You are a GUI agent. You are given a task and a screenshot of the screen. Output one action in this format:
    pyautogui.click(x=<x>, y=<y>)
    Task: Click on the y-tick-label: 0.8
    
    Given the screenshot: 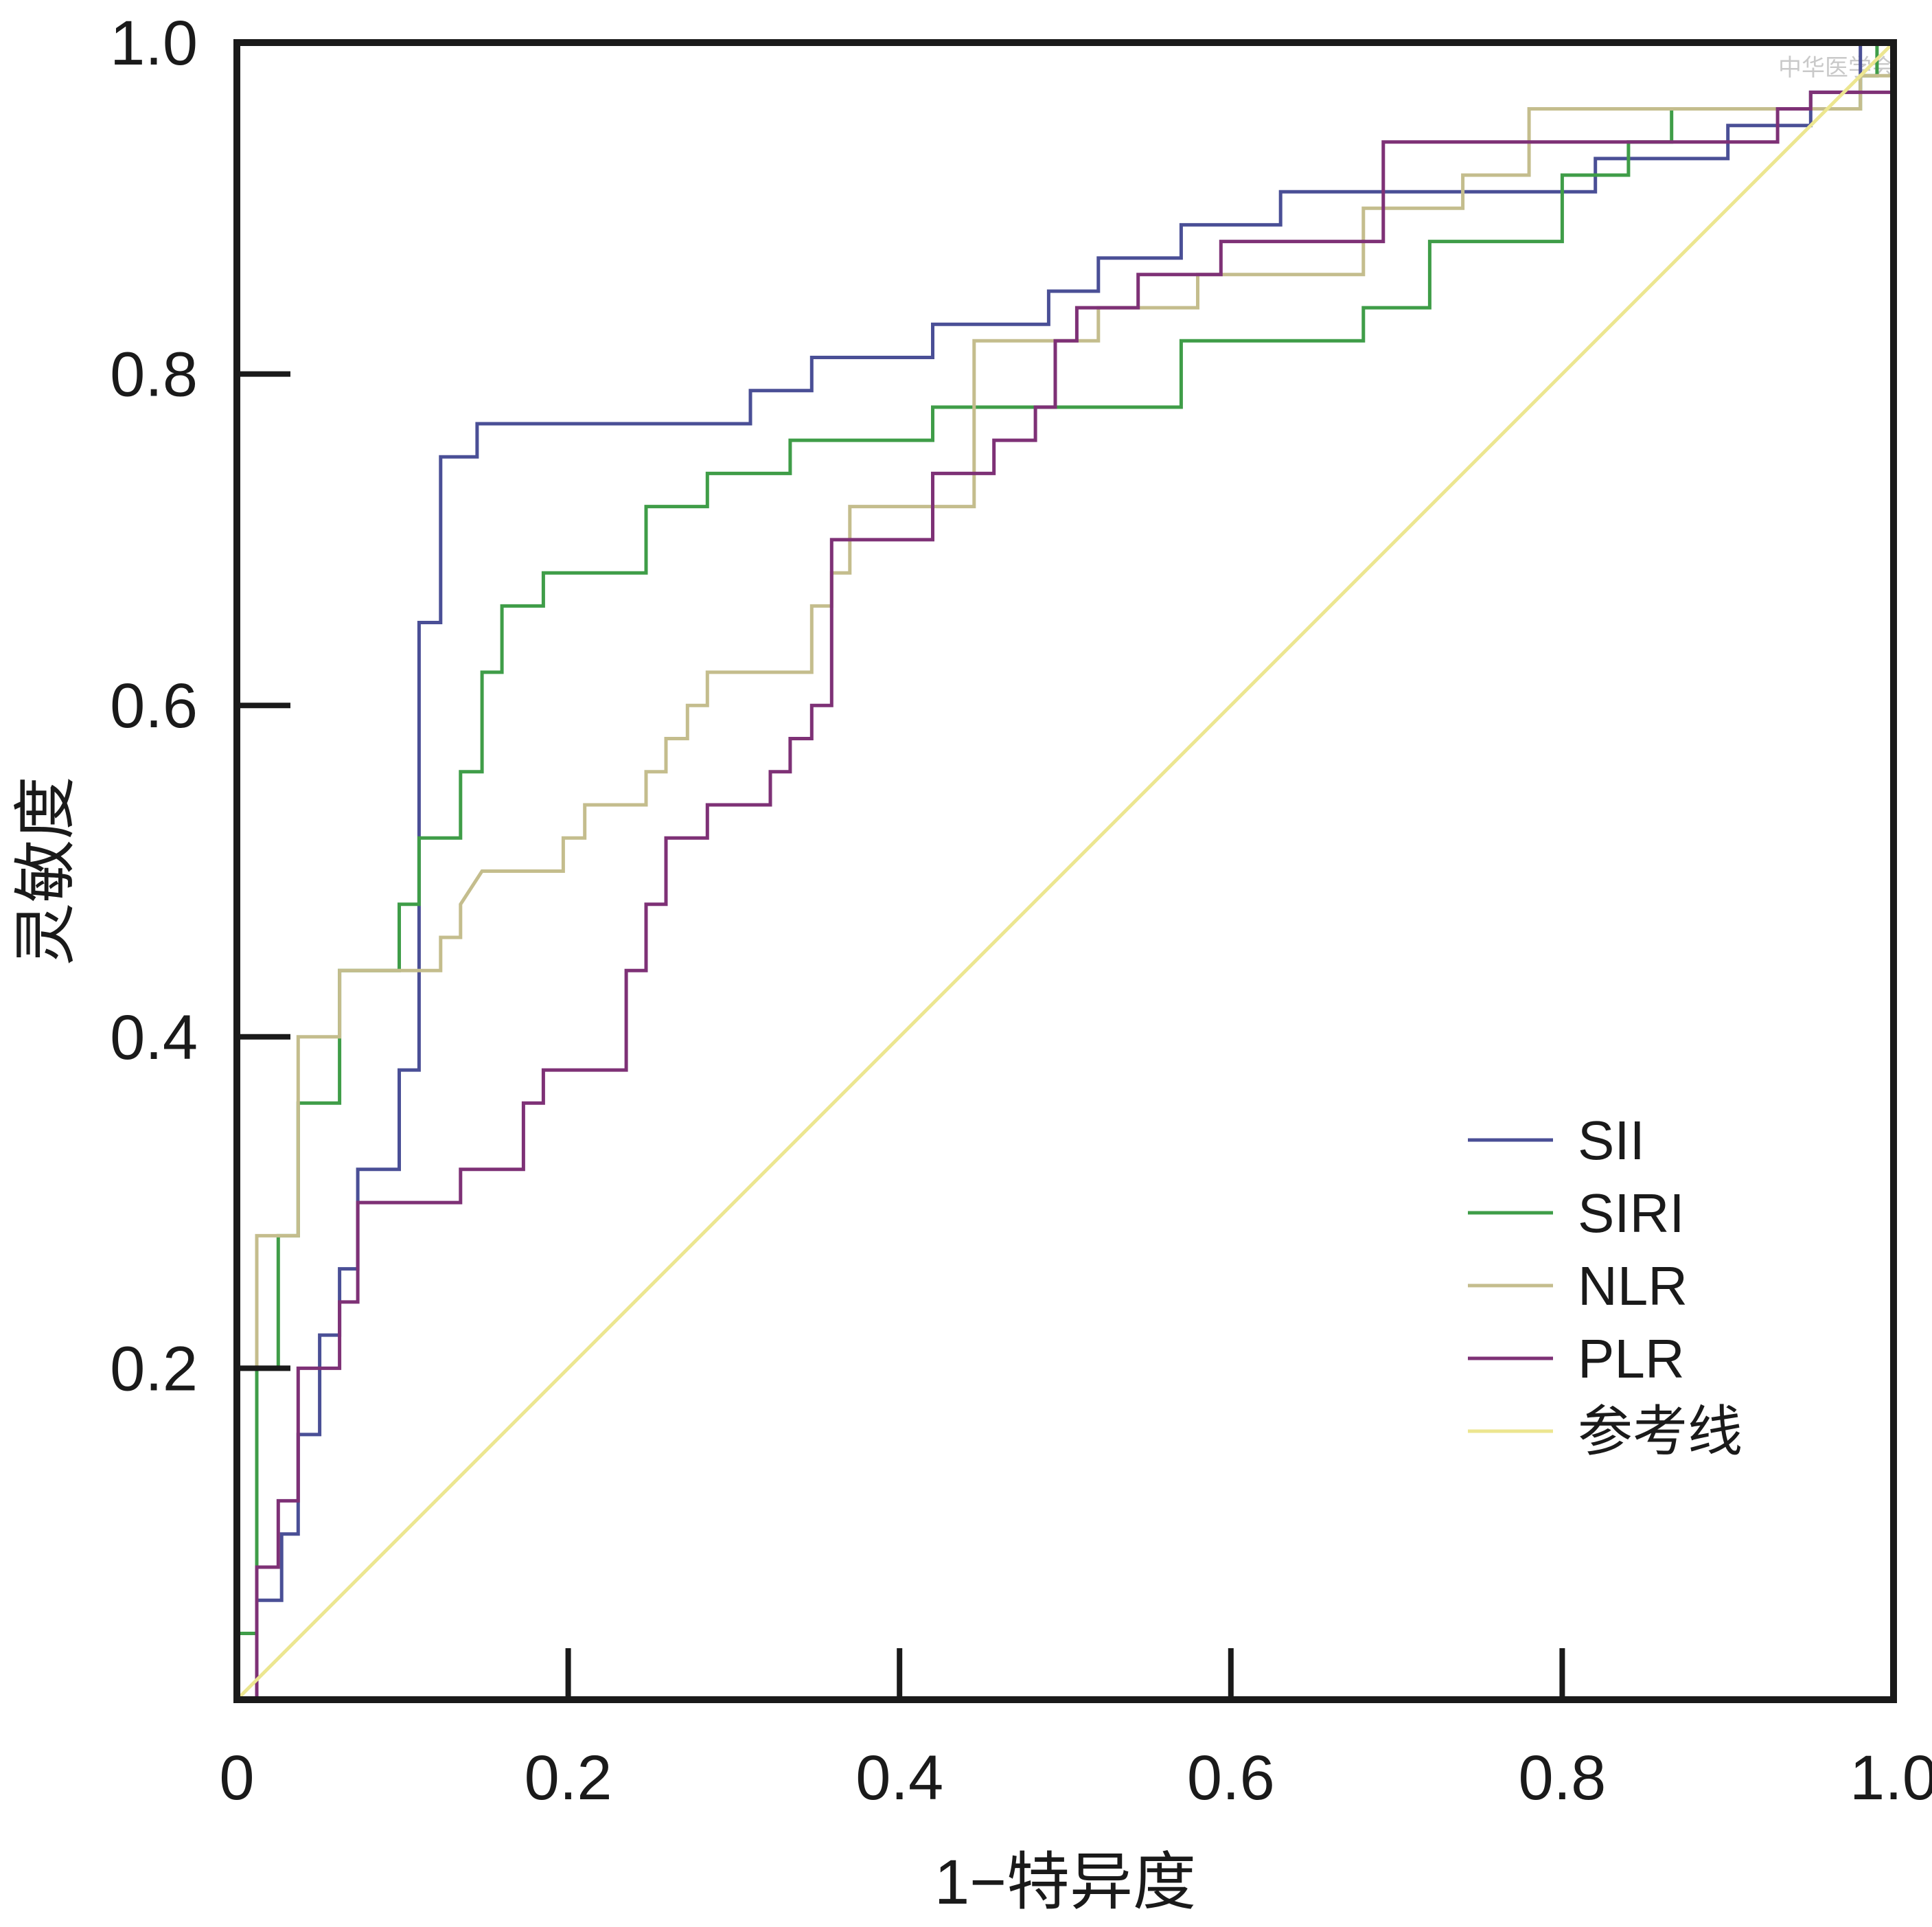 What is the action you would take?
    pyautogui.click(x=154, y=375)
    